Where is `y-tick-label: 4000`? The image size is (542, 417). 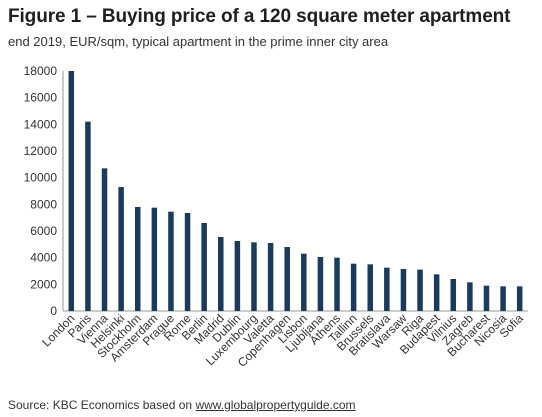 y-tick-label: 4000 is located at coordinates (43, 258).